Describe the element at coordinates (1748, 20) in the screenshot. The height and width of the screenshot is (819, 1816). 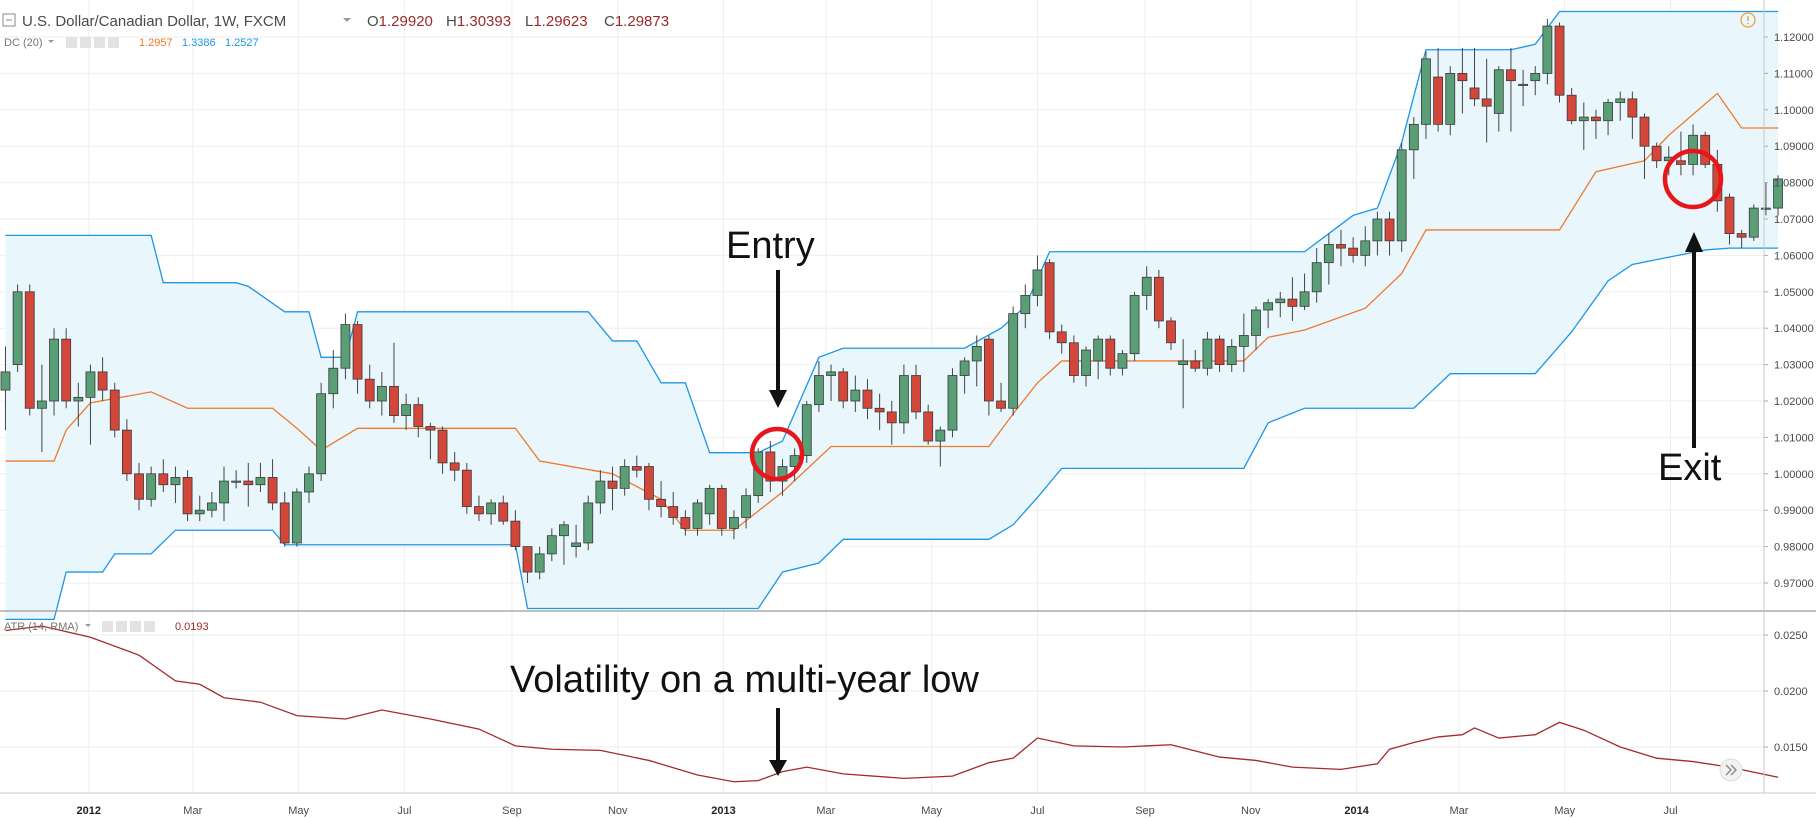
I see `alert-icon` at that location.